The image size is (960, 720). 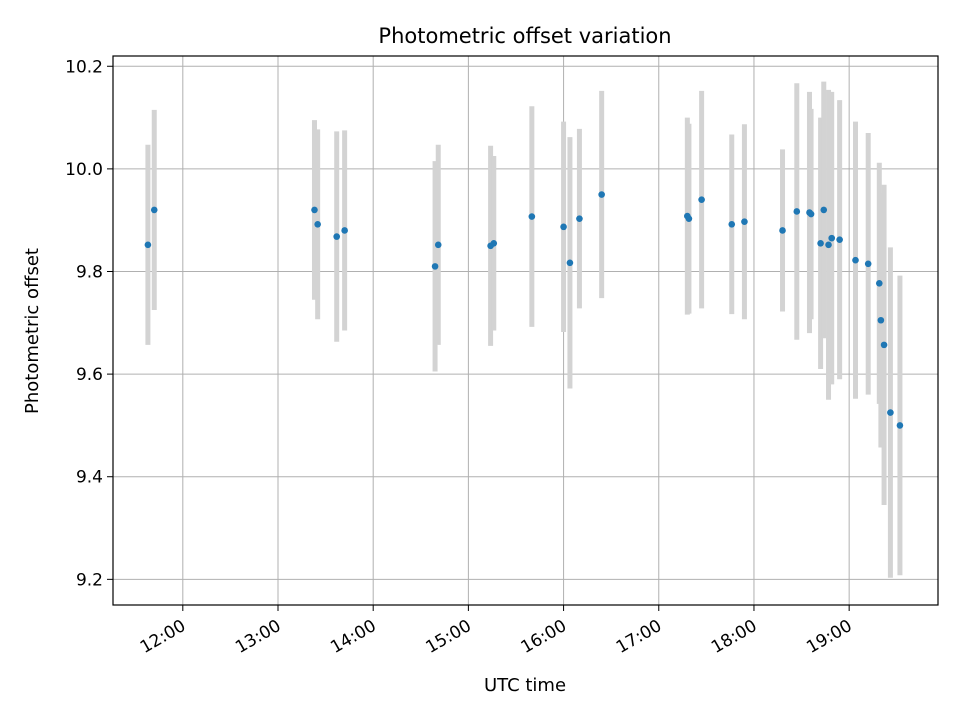 What do you see at coordinates (89, 478) in the screenshot?
I see `y-tick-label: 9.4` at bounding box center [89, 478].